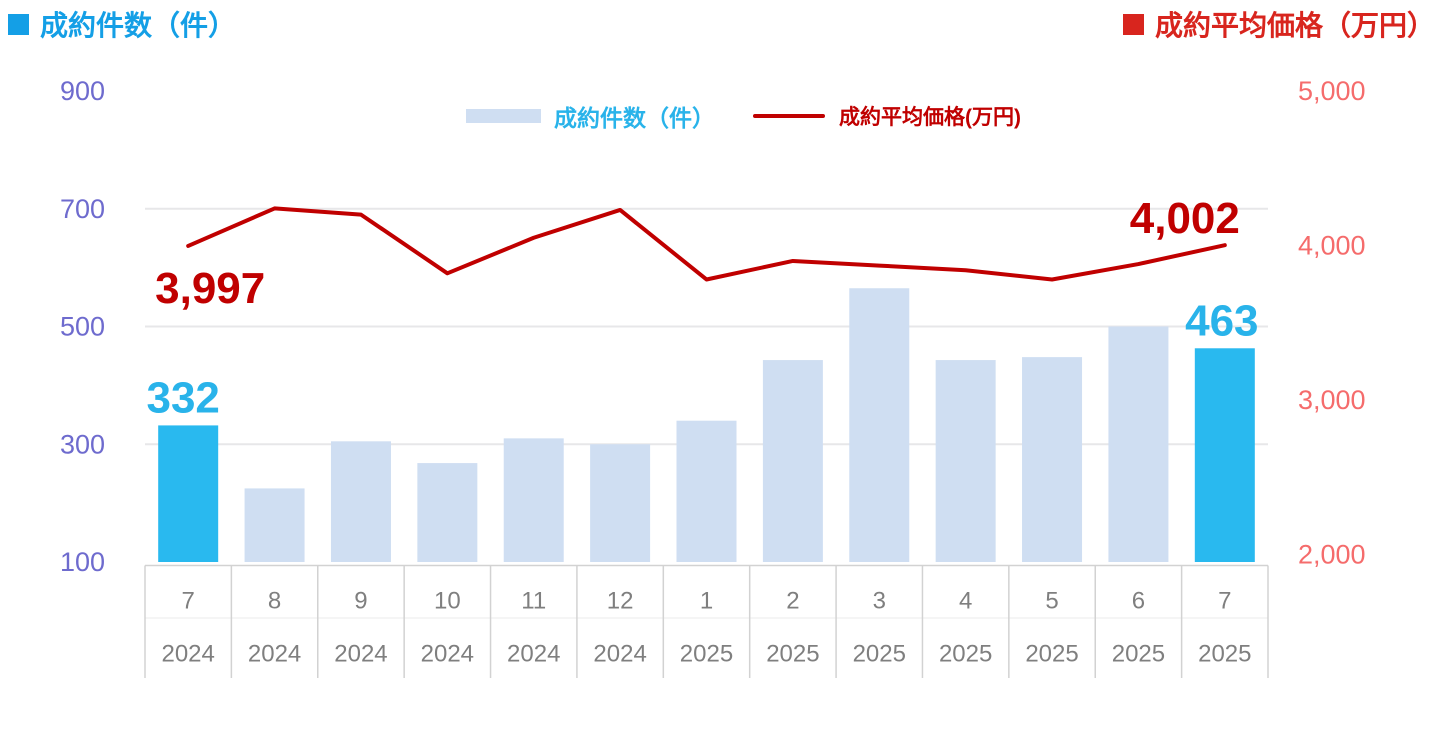 Image resolution: width=1440 pixels, height=738 pixels. Describe the element at coordinates (360, 601) in the screenshot. I see `x-axis-month-label: 9` at that location.